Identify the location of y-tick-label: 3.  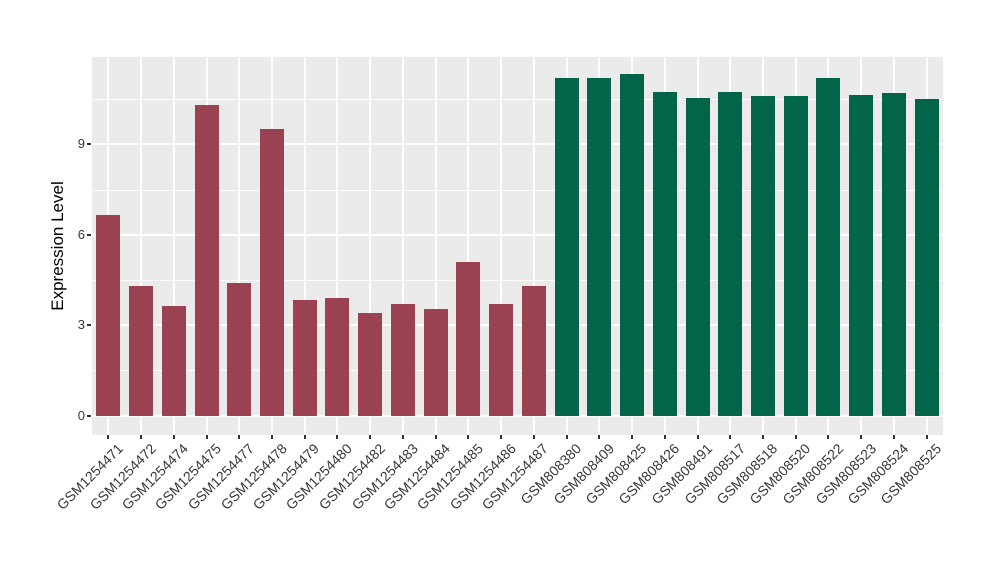
(81, 325).